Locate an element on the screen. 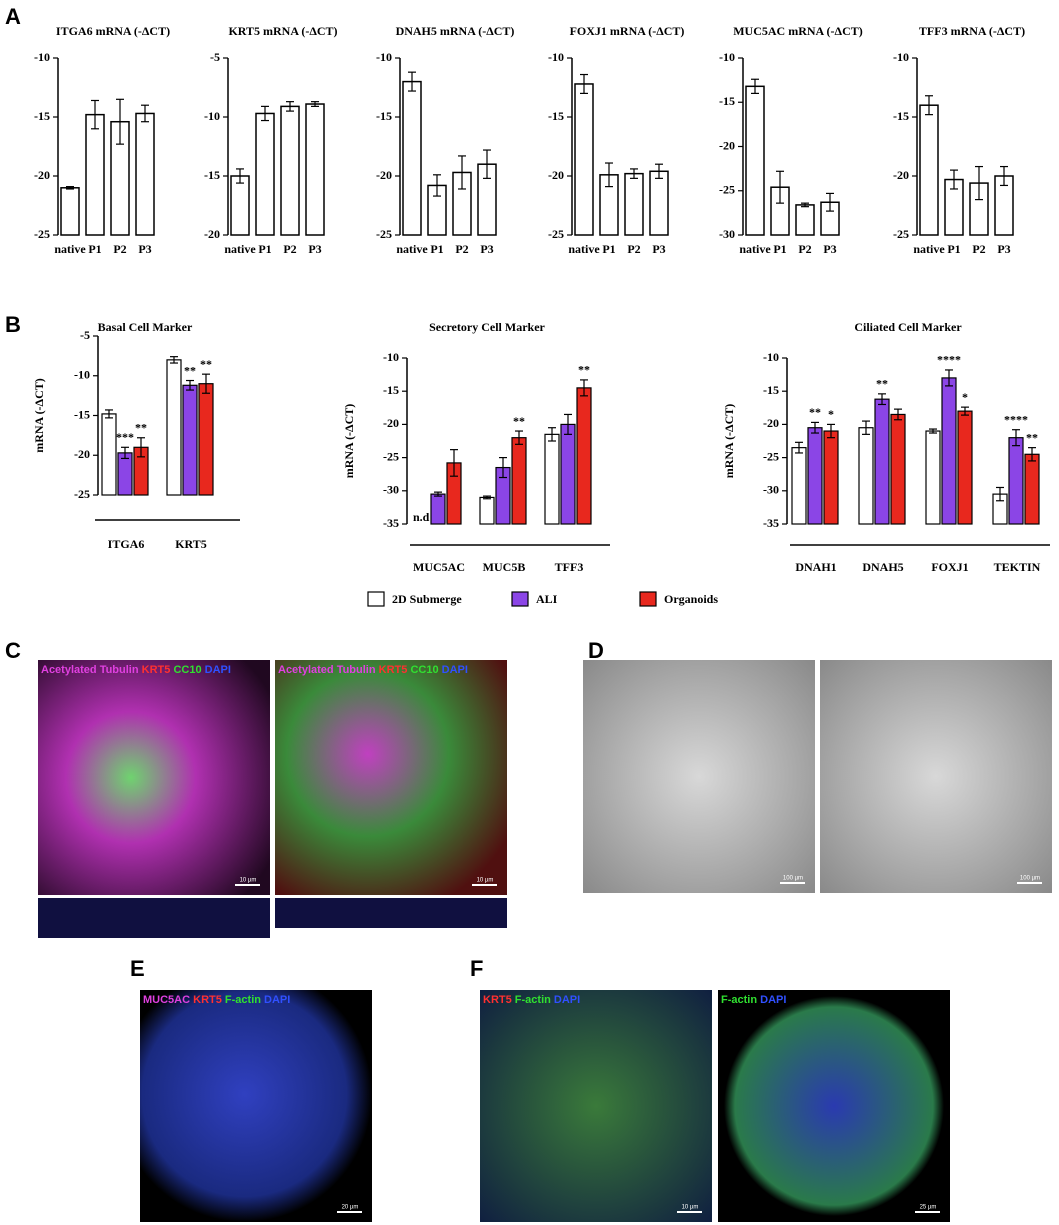 The height and width of the screenshot is (1225, 1059). chart-title: ITGA6 mRNA (-ΔCT) is located at coordinates (113, 31).